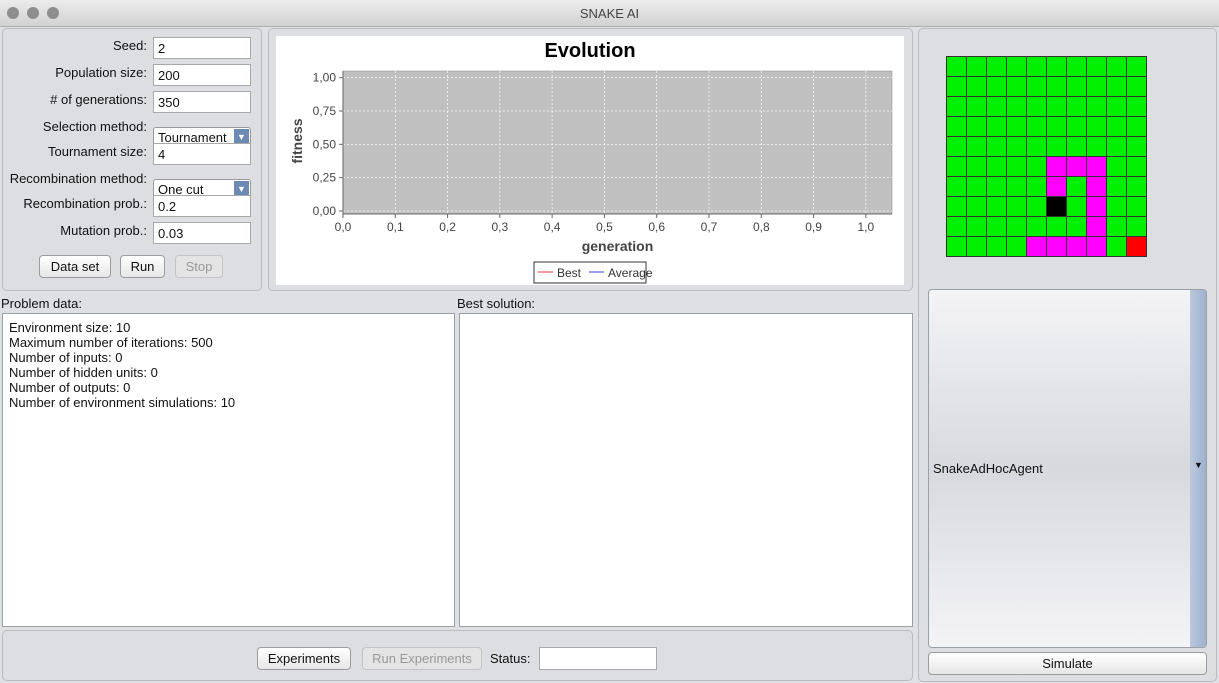 The width and height of the screenshot is (1219, 683). I want to click on stop-button: Stop, so click(199, 266).